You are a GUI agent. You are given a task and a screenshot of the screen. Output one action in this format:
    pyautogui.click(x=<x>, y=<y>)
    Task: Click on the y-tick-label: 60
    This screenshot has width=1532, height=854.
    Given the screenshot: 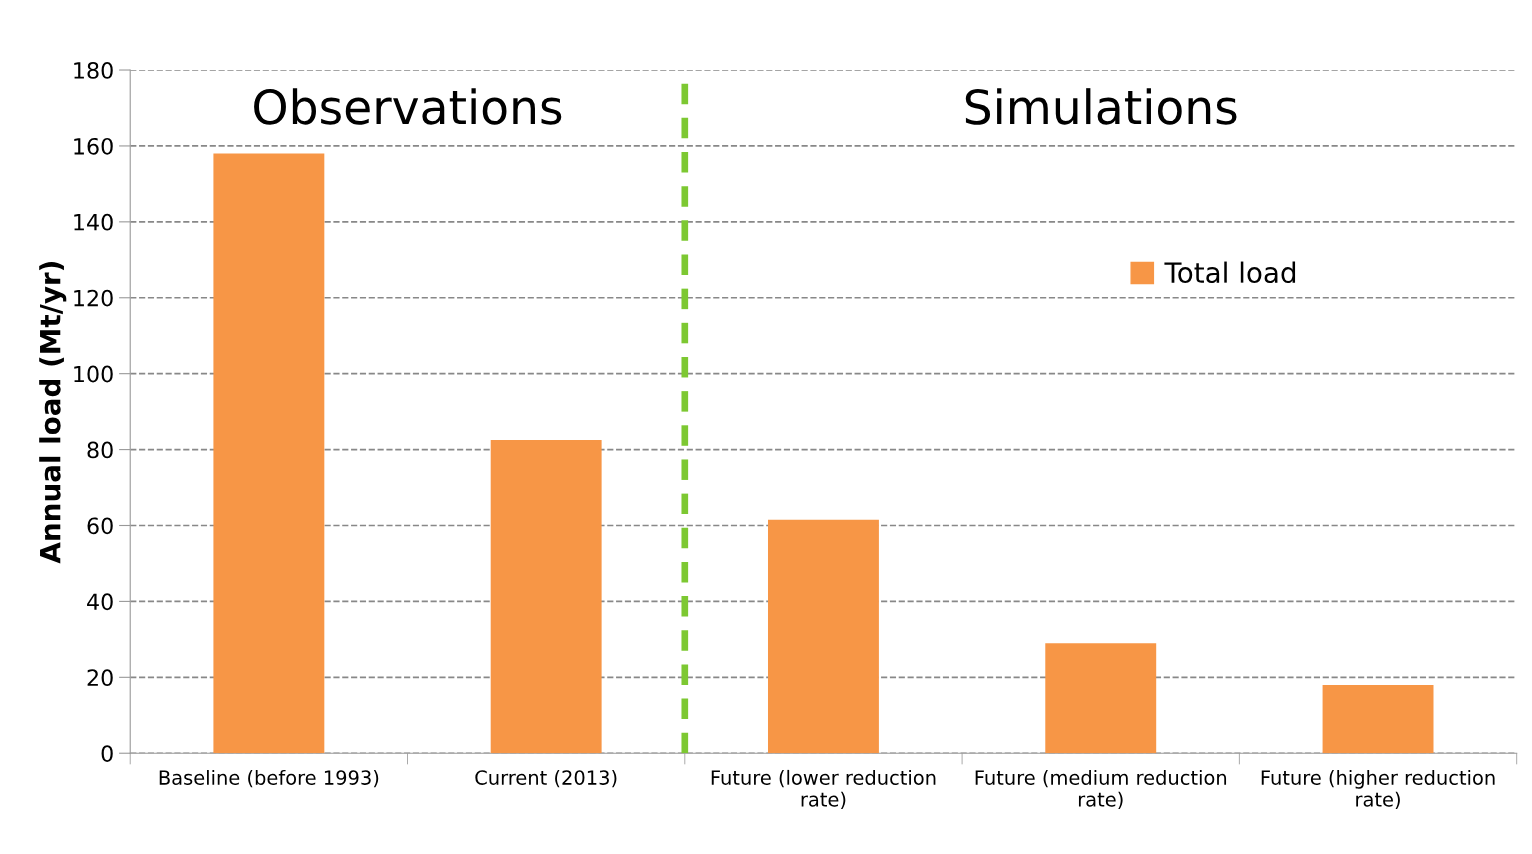 What is the action you would take?
    pyautogui.click(x=100, y=526)
    